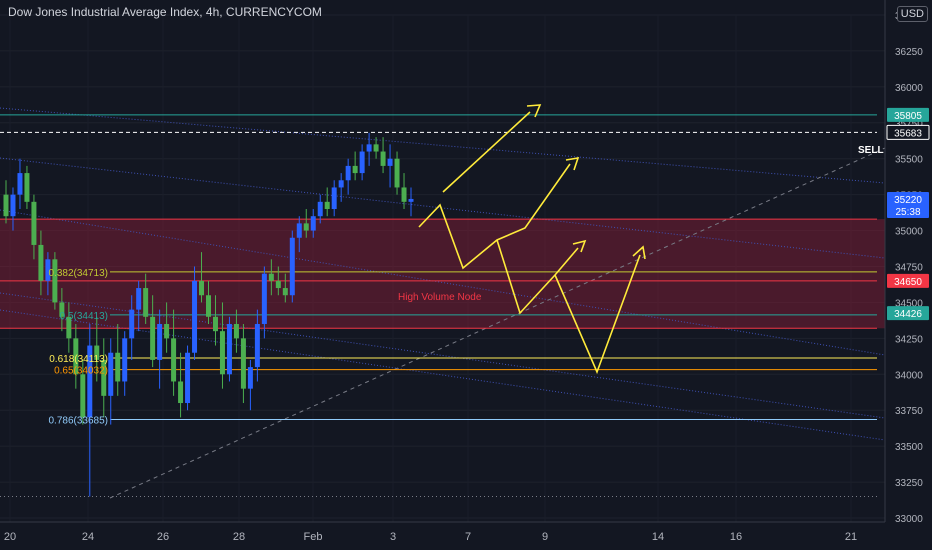 The height and width of the screenshot is (550, 932). I want to click on fib-label: 0.5(34413), so click(84, 316).